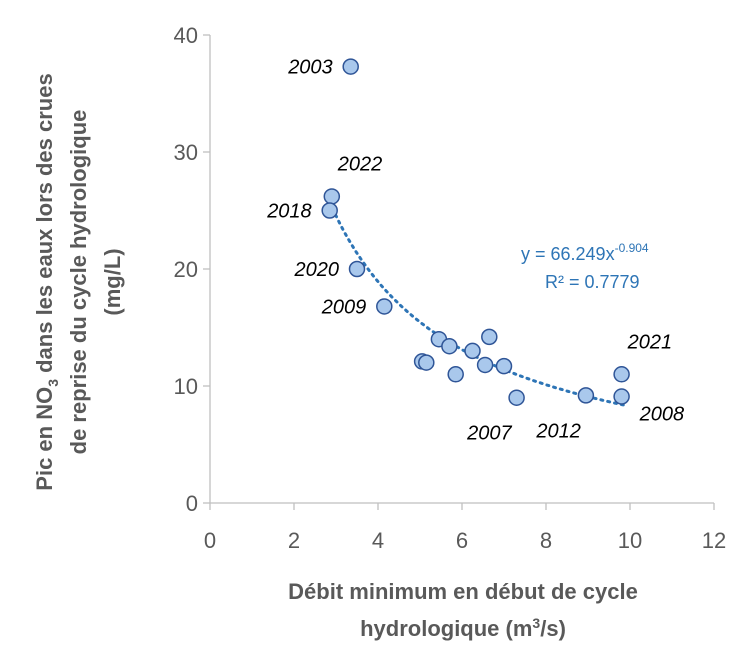 The height and width of the screenshot is (646, 754). Describe the element at coordinates (546, 540) in the screenshot. I see `x-tick-label: 8` at that location.